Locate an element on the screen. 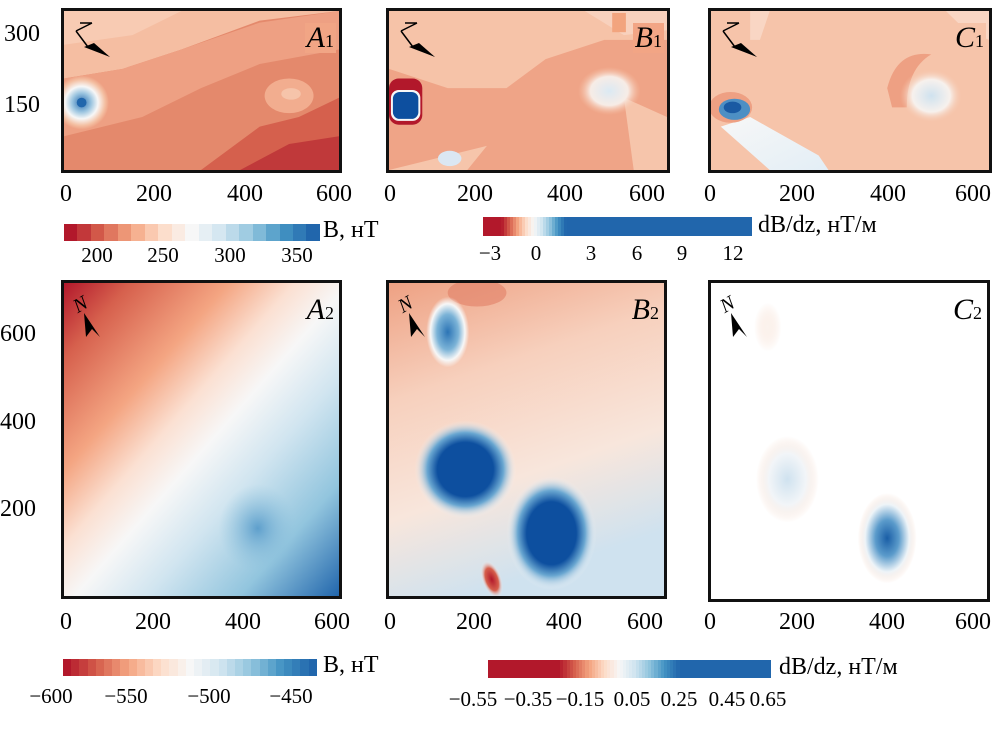 The image size is (1004, 733). cb4-tick: −0.55 is located at coordinates (473, 699).